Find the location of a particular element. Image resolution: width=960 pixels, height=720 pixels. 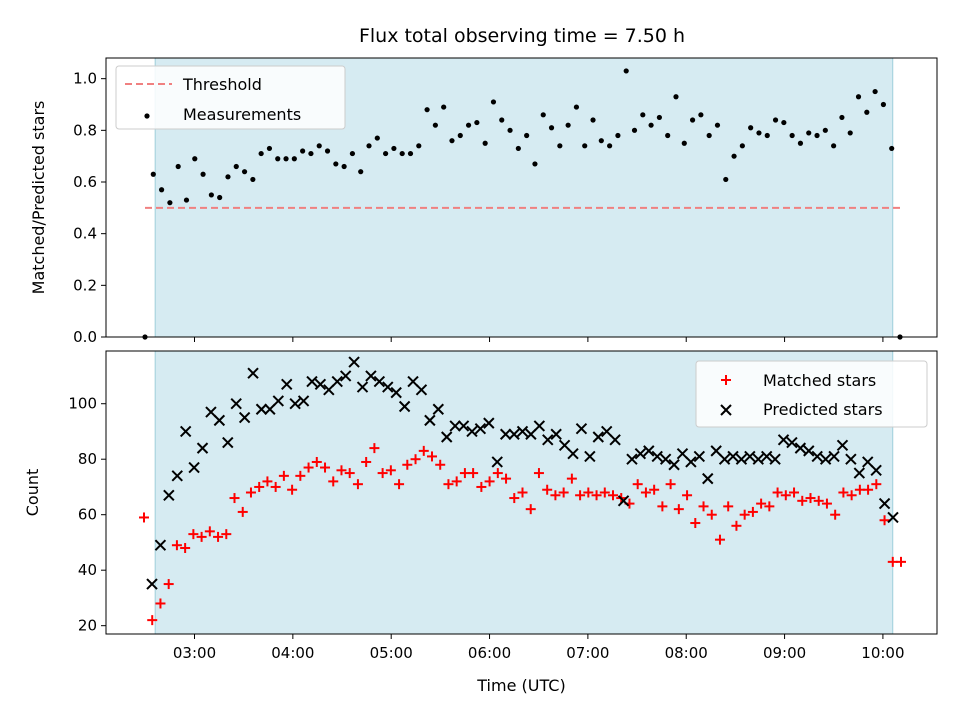

top-y-tick-label: 1.0 is located at coordinates (85, 79).